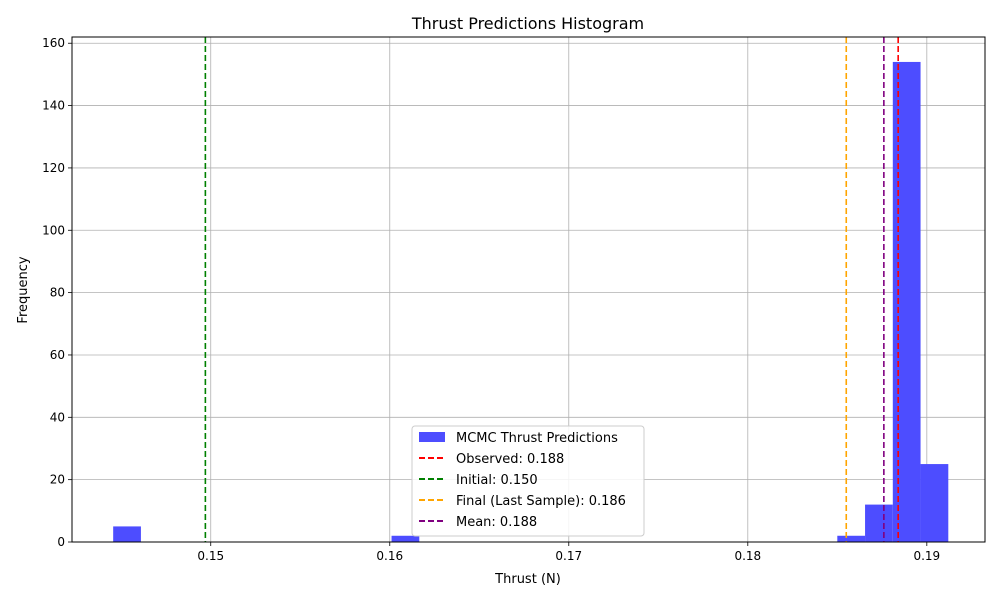  Describe the element at coordinates (23, 289) in the screenshot. I see `y-axis-label: Frequency` at that location.